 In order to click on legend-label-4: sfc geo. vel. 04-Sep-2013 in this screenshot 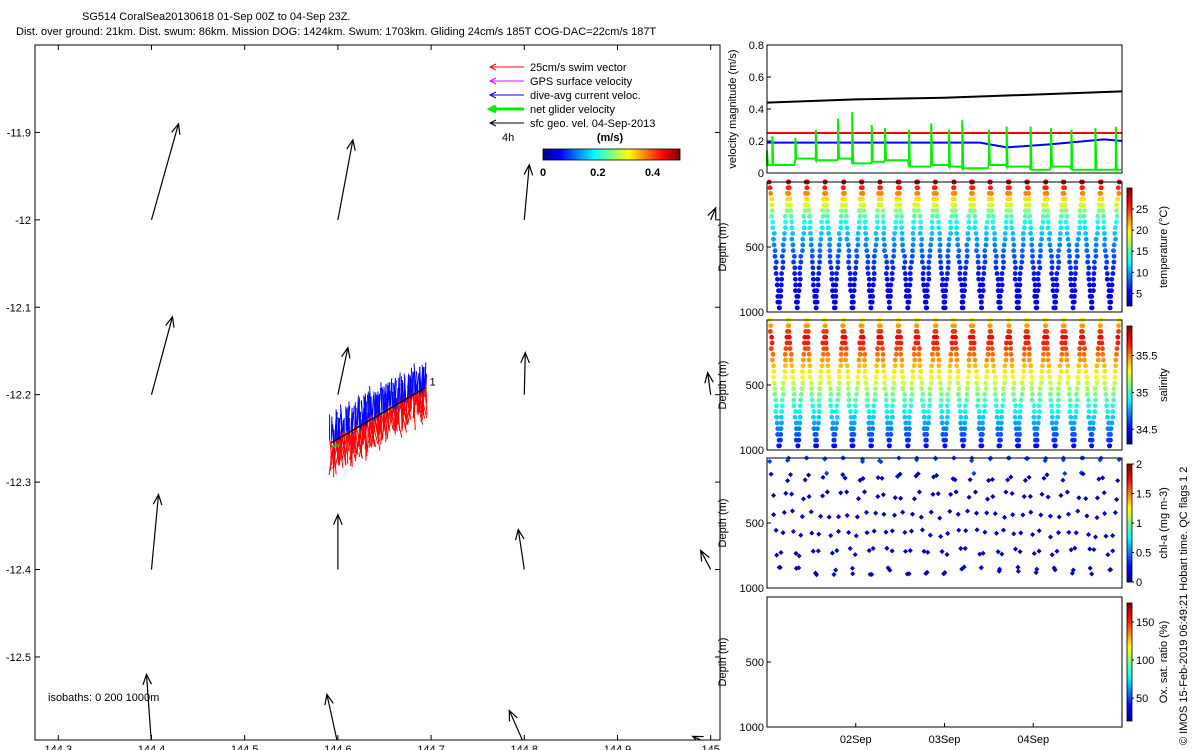, I will do `click(592, 124)`.